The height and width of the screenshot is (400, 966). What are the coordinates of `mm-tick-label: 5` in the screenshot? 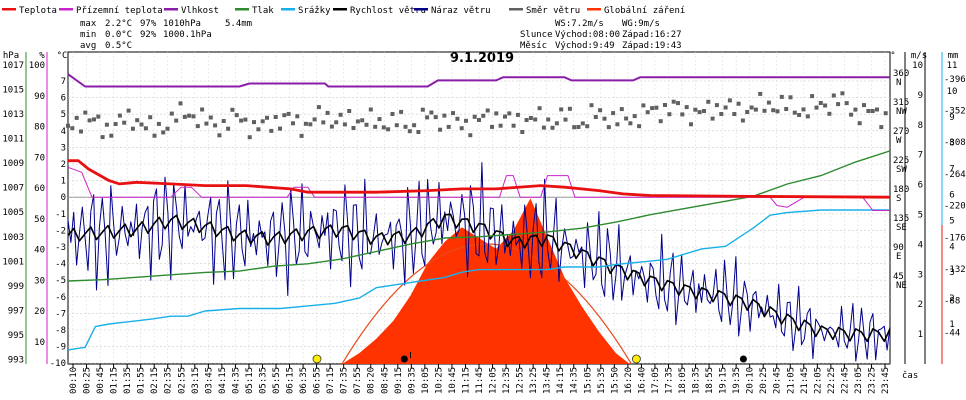 It's located at (951, 221).